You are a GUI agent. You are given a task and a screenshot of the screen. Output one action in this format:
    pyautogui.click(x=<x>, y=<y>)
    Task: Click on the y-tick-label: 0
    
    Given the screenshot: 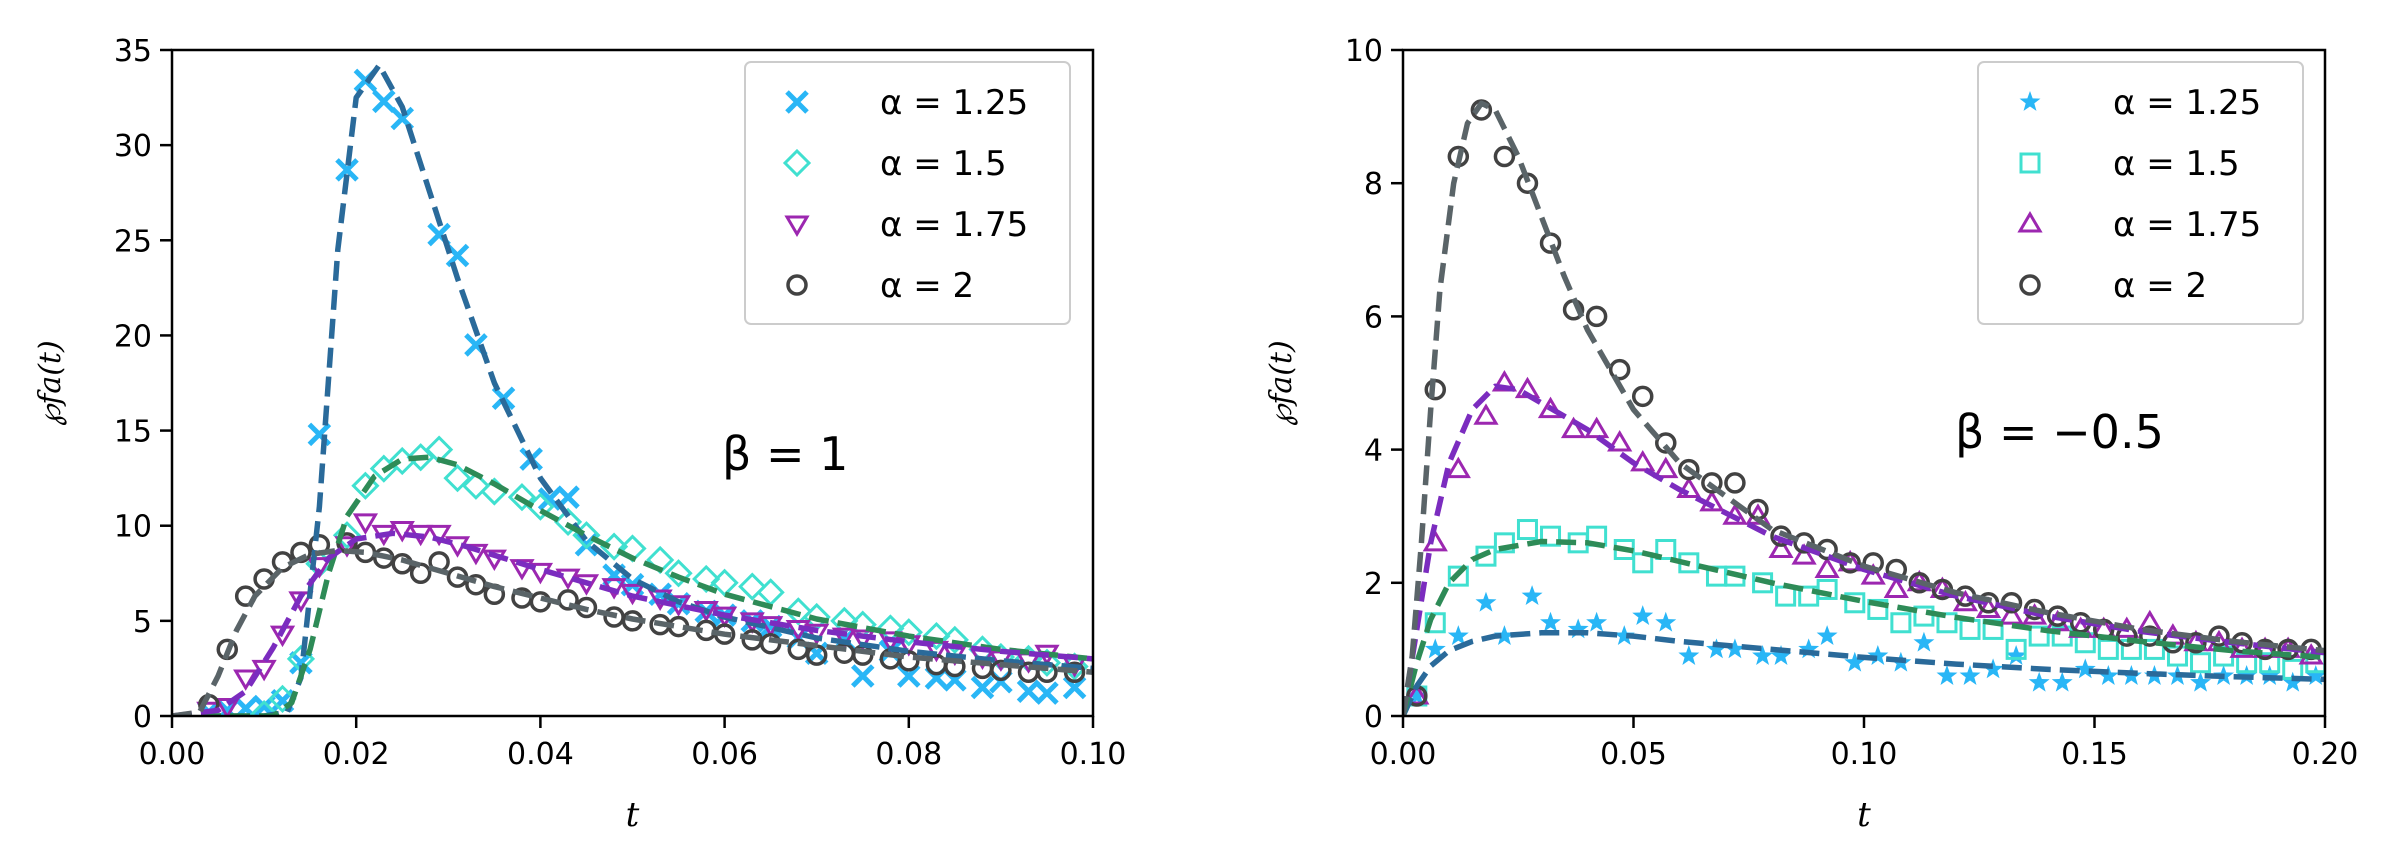 What is the action you would take?
    pyautogui.click(x=1373, y=717)
    